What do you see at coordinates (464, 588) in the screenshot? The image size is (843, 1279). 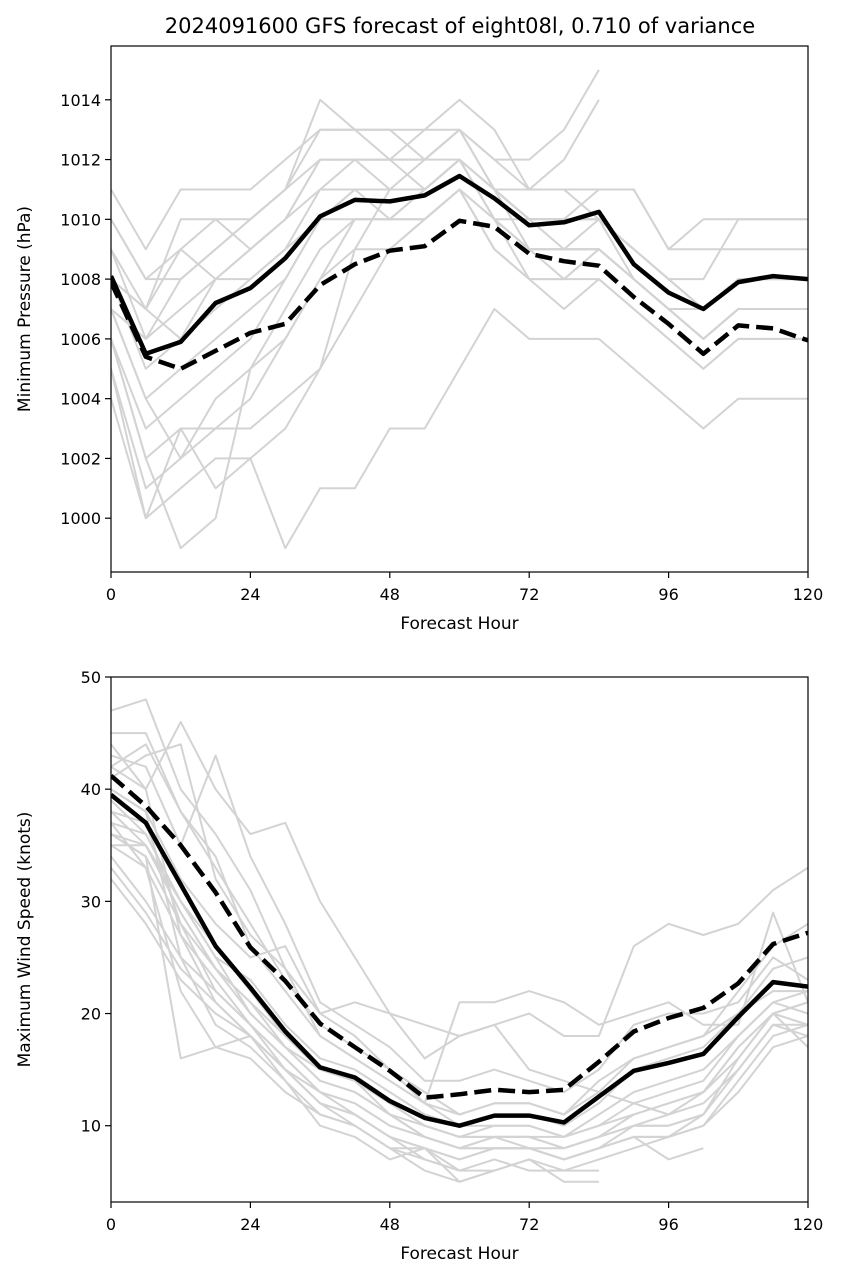 I see `pressure-x-ticks: 0 24 48 72 96 120` at bounding box center [464, 588].